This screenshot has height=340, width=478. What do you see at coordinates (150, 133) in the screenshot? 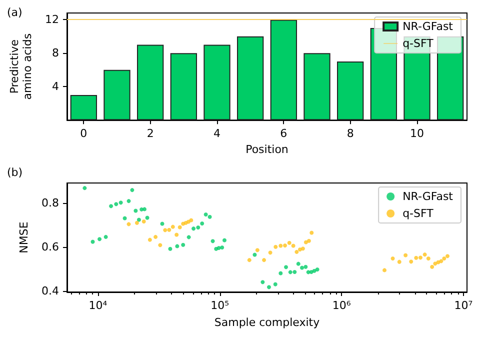
I see `x-tick-label: 2` at bounding box center [150, 133].